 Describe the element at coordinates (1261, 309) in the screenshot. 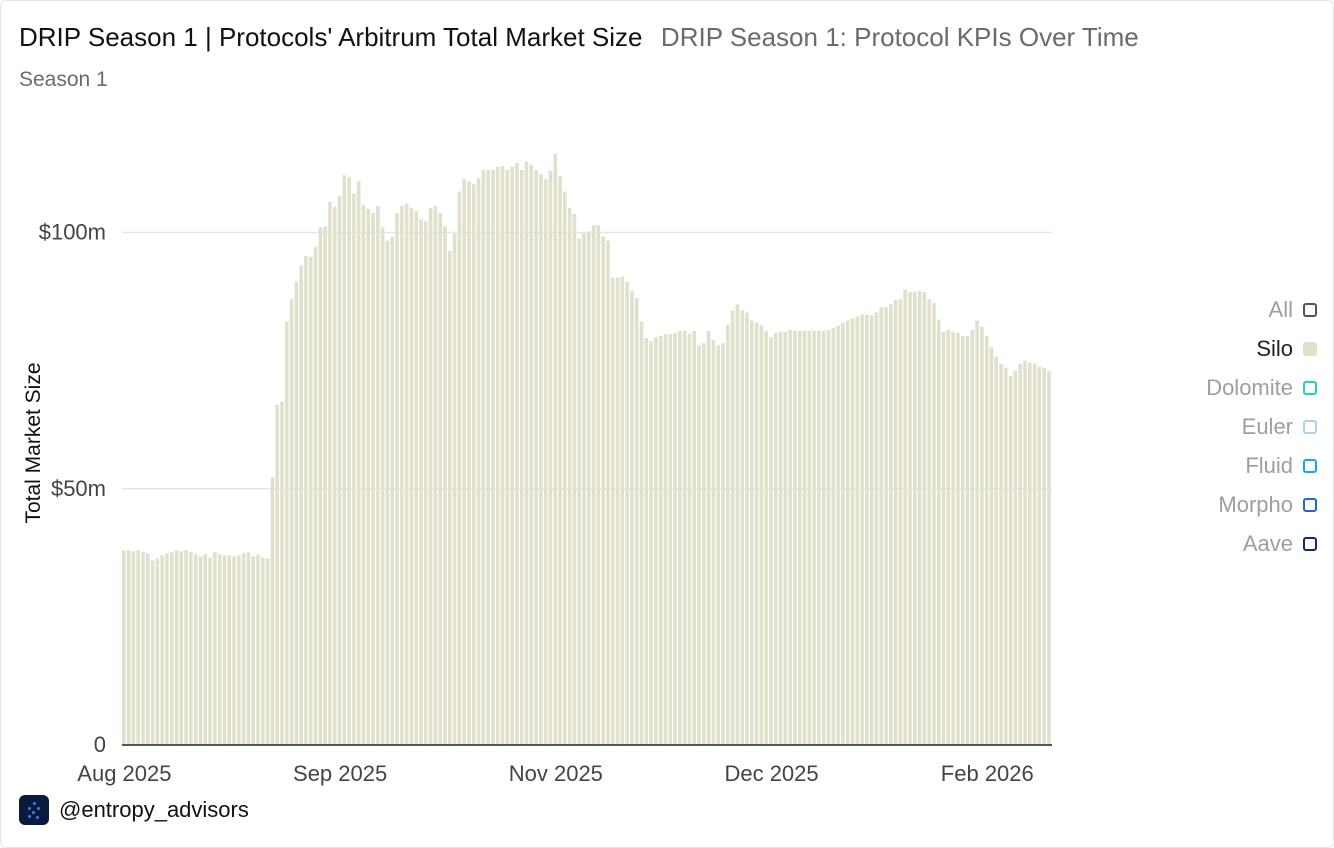

I see `legend-item-all: All` at that location.